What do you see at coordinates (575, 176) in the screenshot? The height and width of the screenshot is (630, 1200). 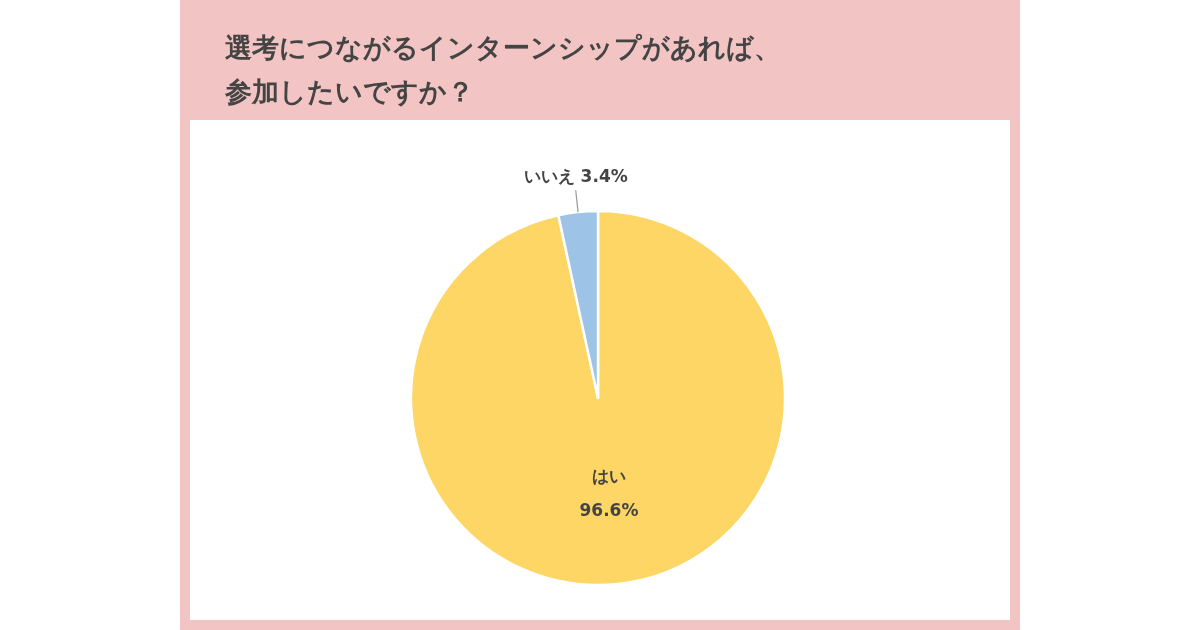 I see `slice-label: いいえ 3.4%` at bounding box center [575, 176].